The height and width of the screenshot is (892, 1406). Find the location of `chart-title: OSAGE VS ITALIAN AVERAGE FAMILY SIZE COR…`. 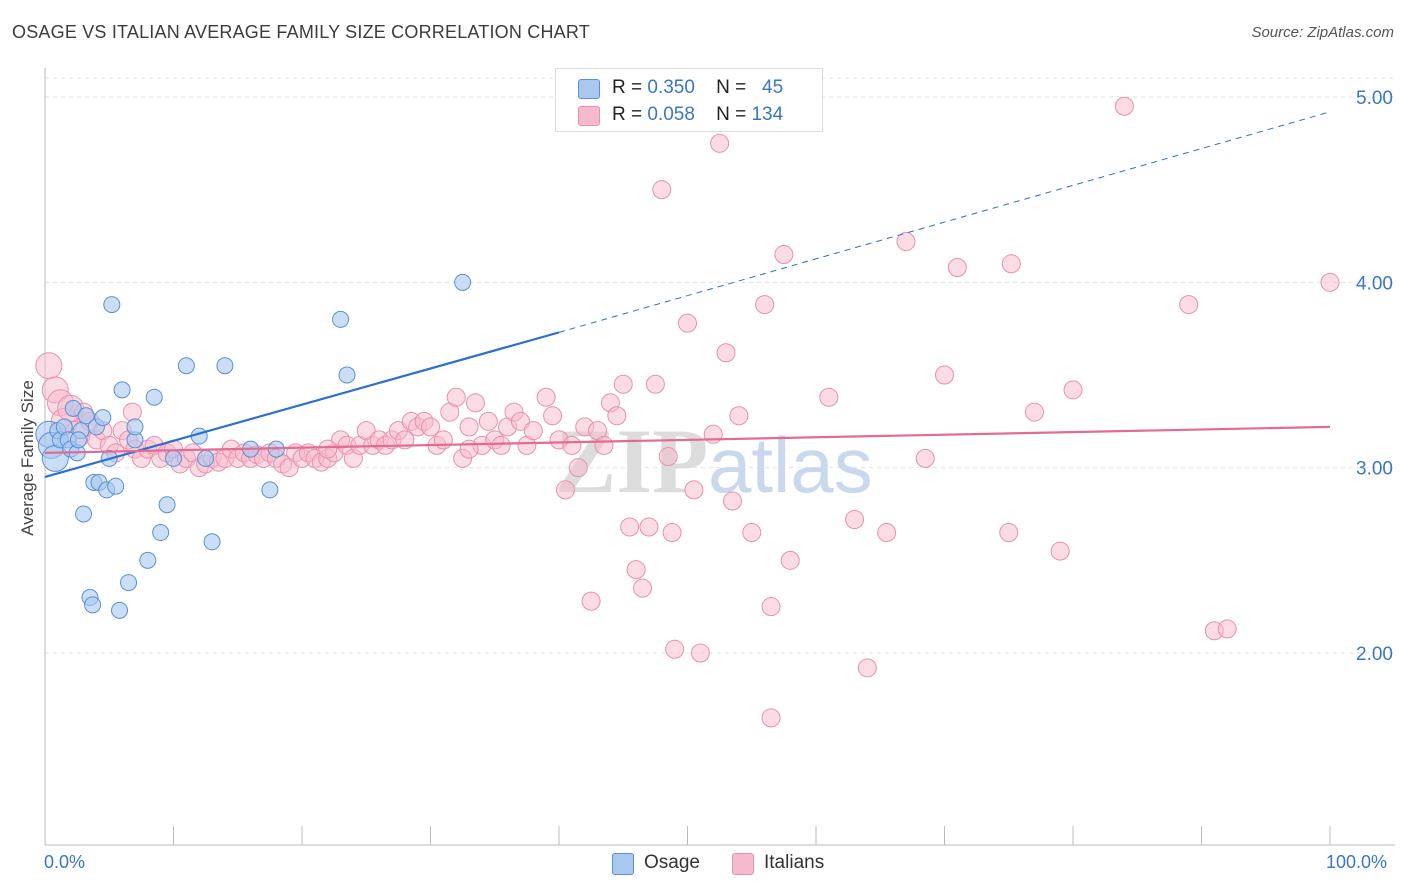

chart-title: OSAGE VS ITALIAN AVERAGE FAMILY SIZE COR… is located at coordinates (301, 32).